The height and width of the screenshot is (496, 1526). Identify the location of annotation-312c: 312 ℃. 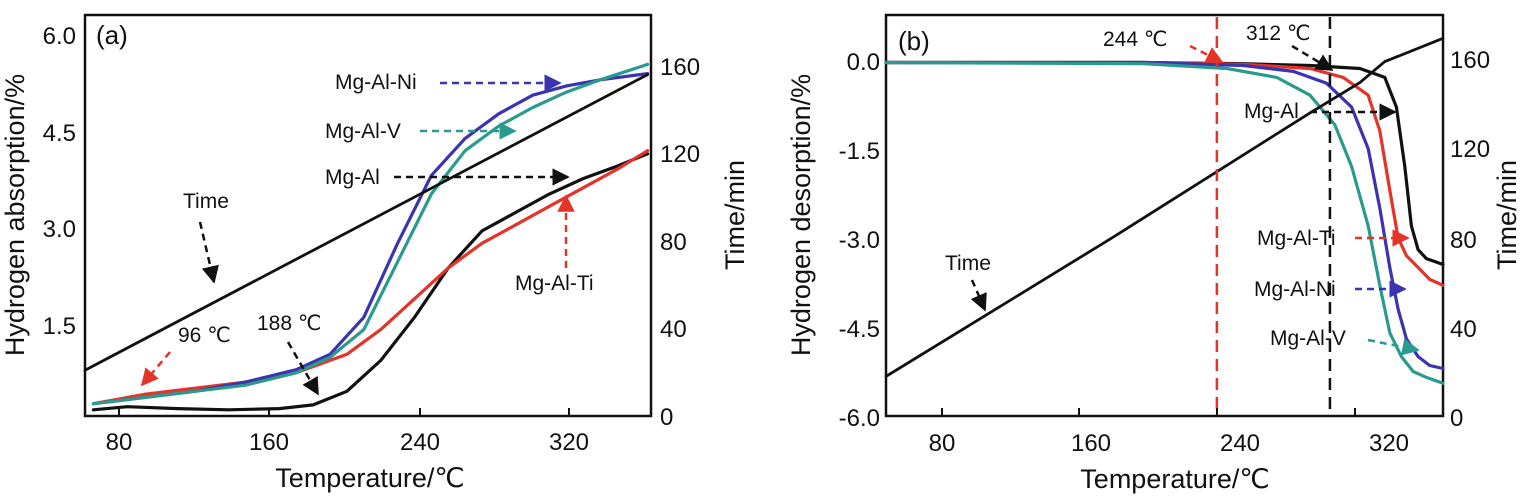
(1278, 33).